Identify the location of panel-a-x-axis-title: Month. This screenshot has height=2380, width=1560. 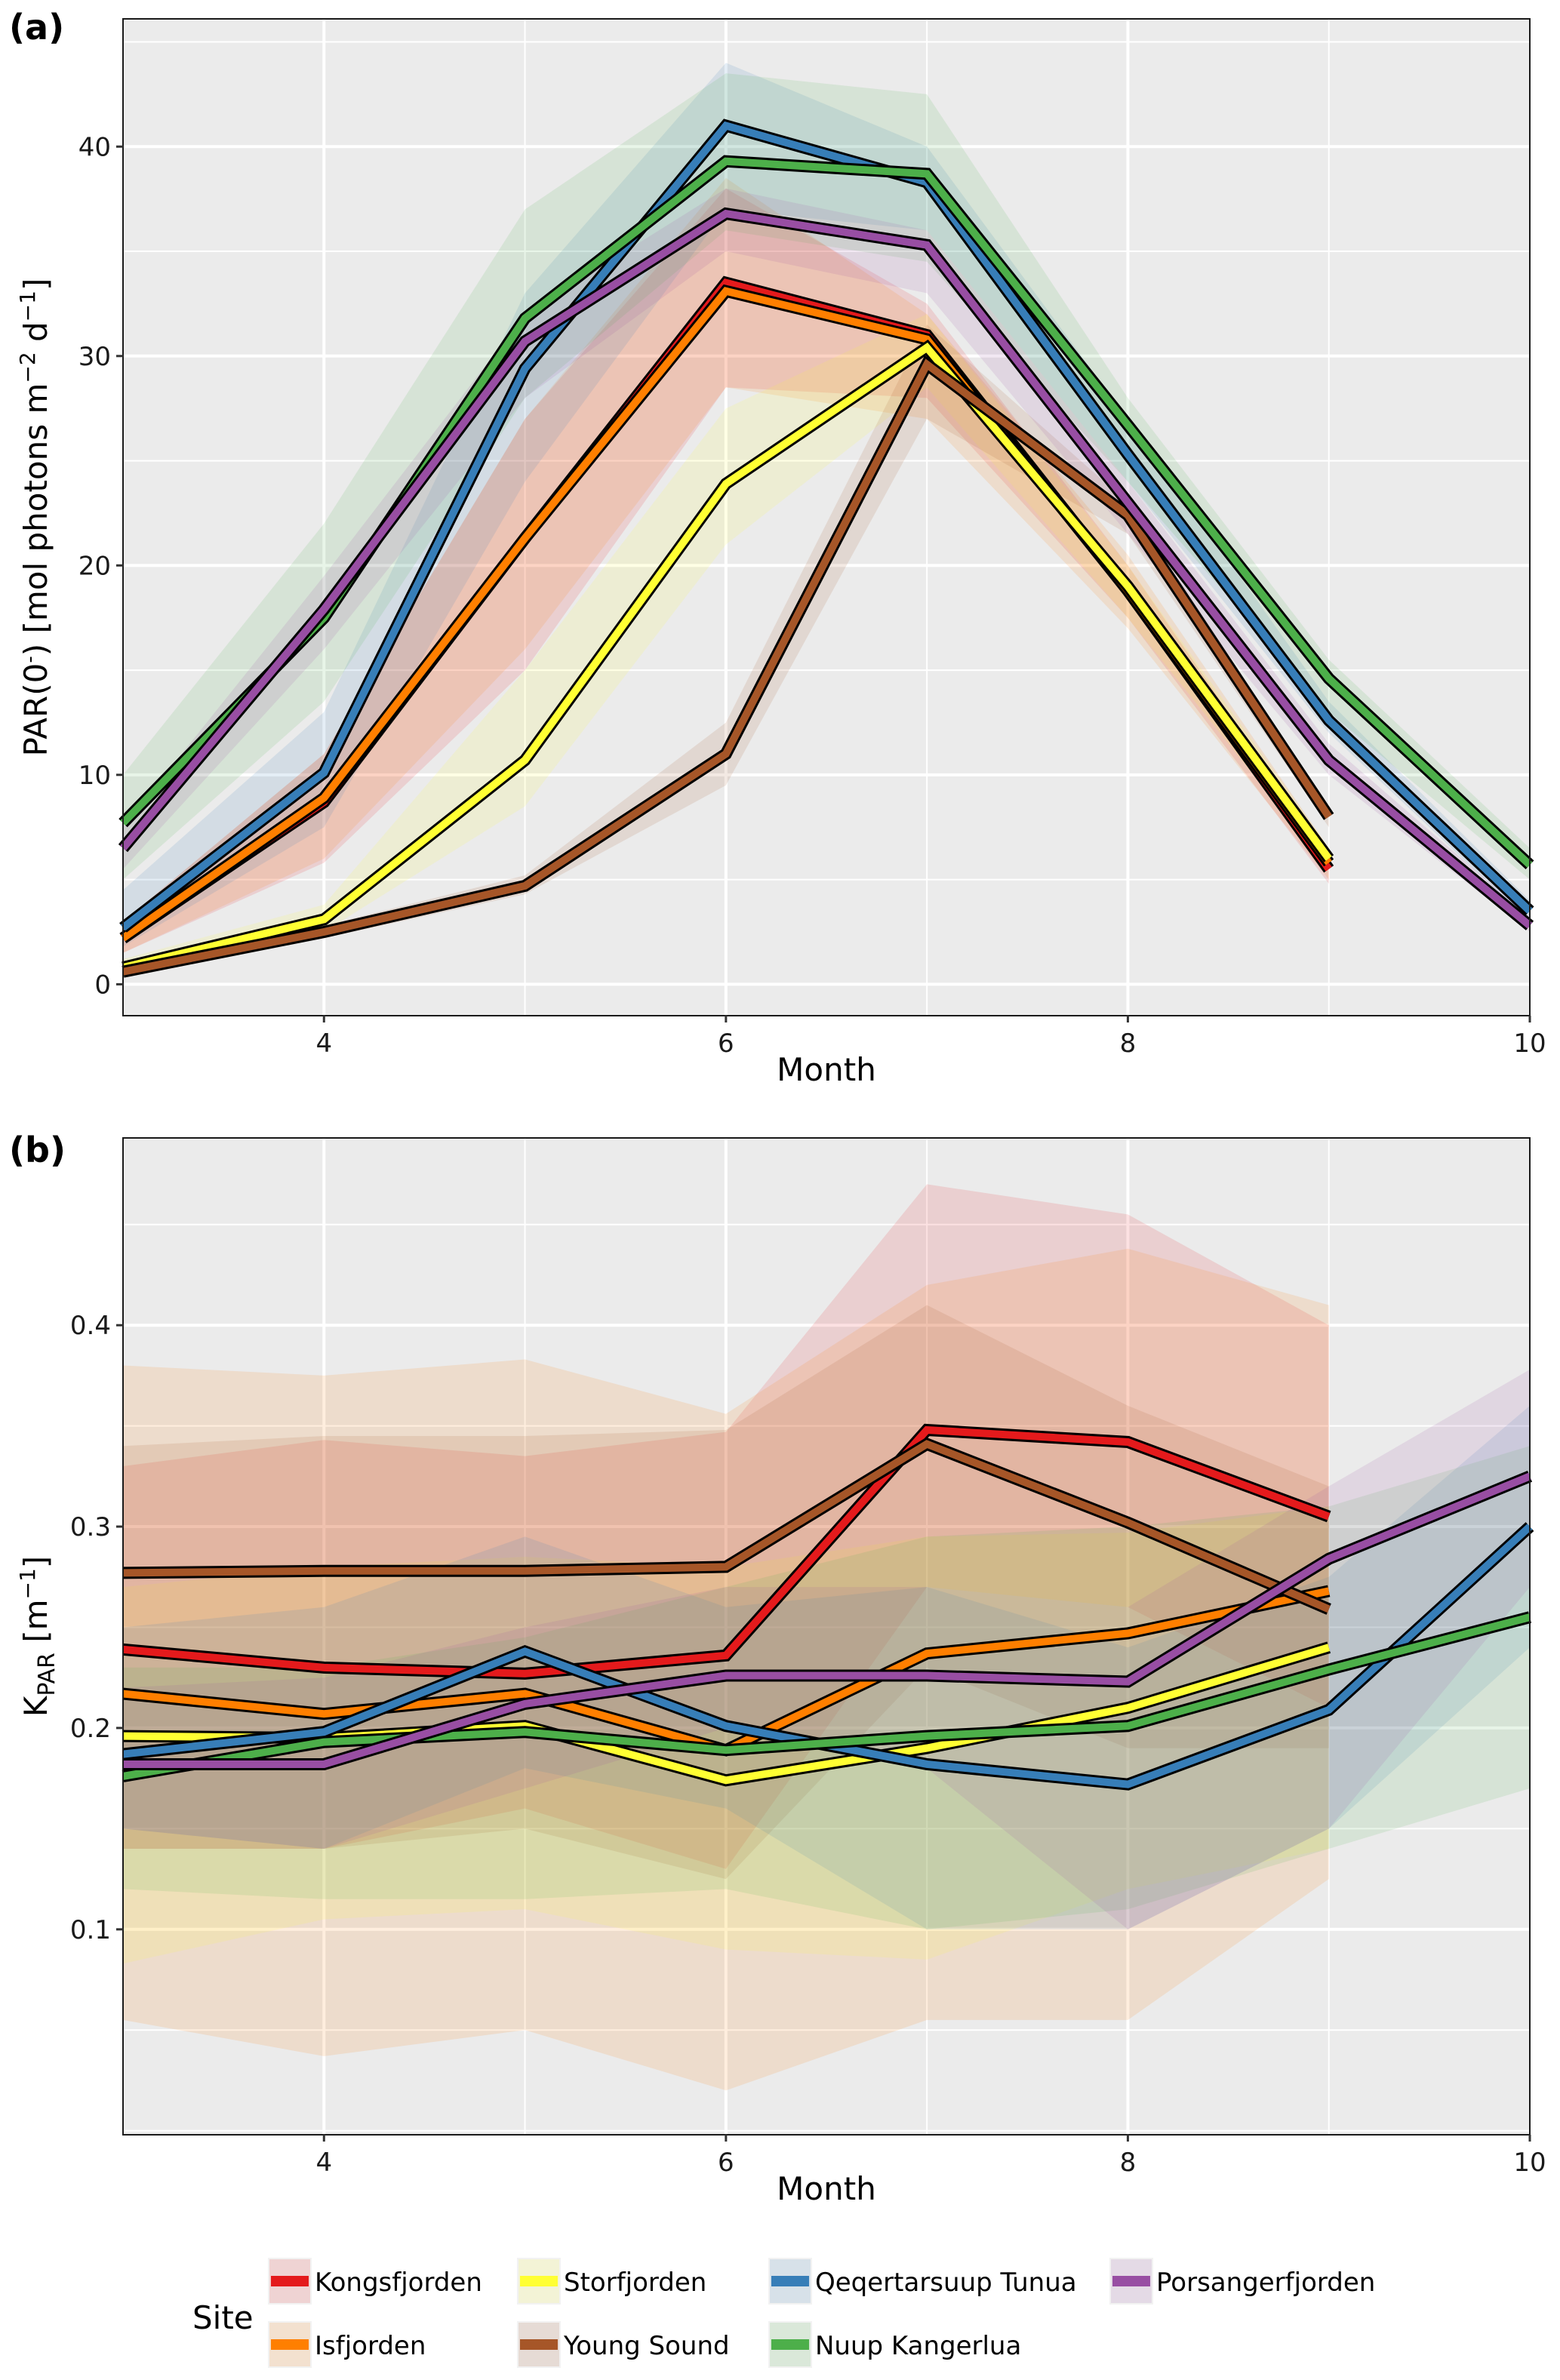
(826, 1069).